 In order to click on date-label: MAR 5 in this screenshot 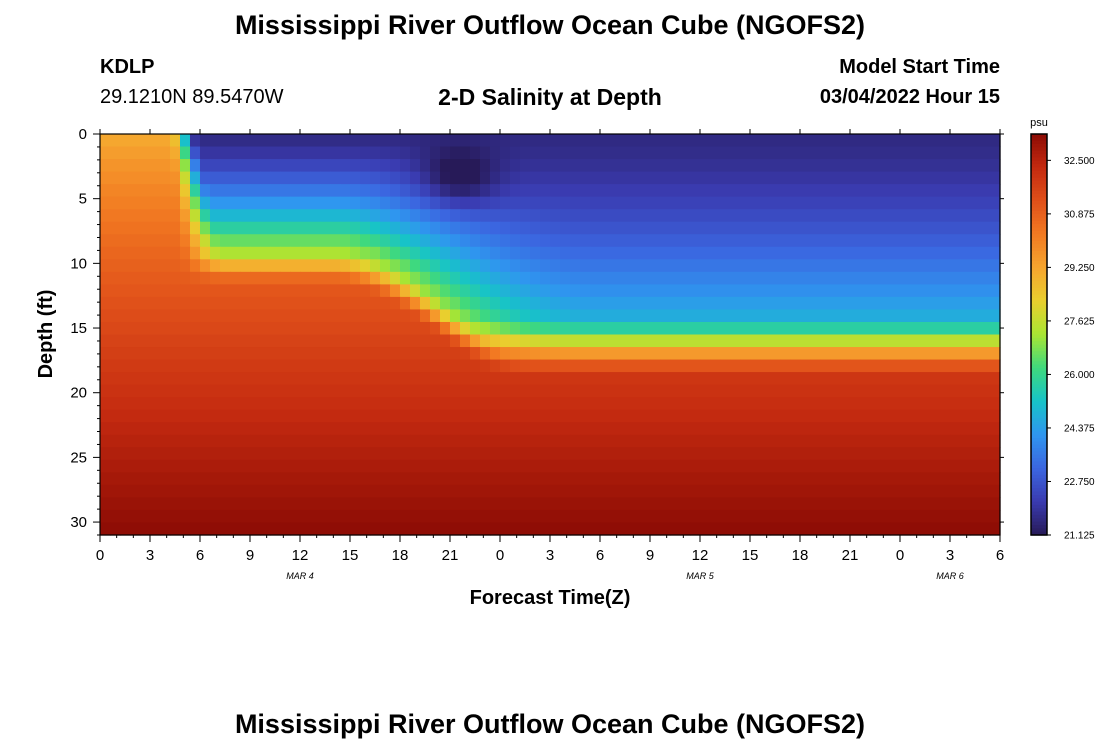, I will do `click(700, 576)`.